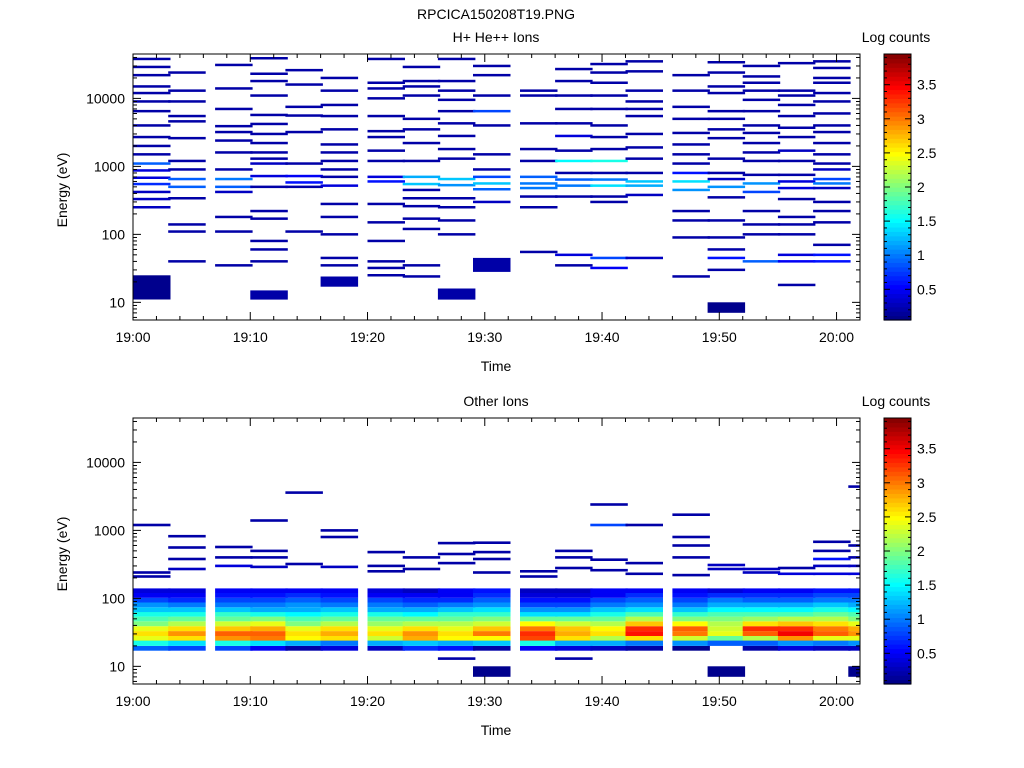  I want to click on colorbar-tick-label: 0.5, so click(927, 653).